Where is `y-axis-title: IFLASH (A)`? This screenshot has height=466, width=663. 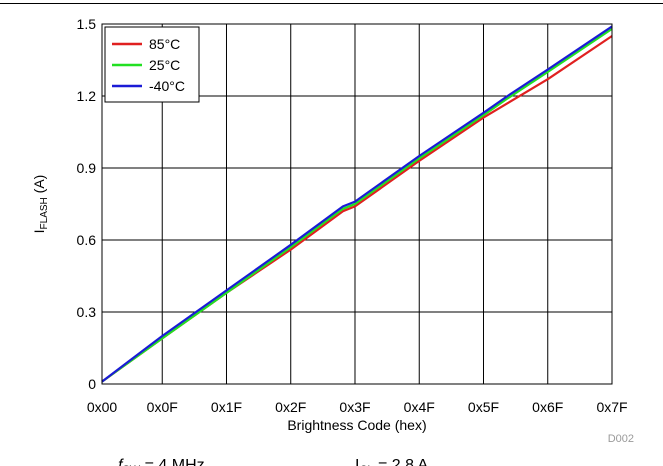 y-axis-title: IFLASH (A) is located at coordinates (40, 204).